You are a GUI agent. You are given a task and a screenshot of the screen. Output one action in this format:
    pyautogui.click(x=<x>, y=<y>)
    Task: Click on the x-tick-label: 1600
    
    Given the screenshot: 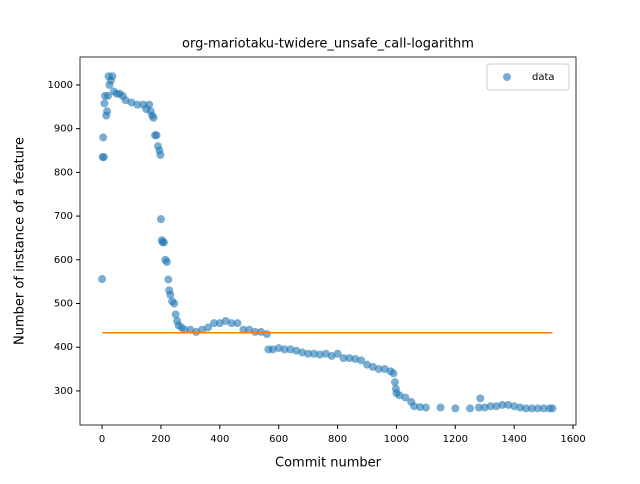 What is the action you would take?
    pyautogui.click(x=572, y=439)
    